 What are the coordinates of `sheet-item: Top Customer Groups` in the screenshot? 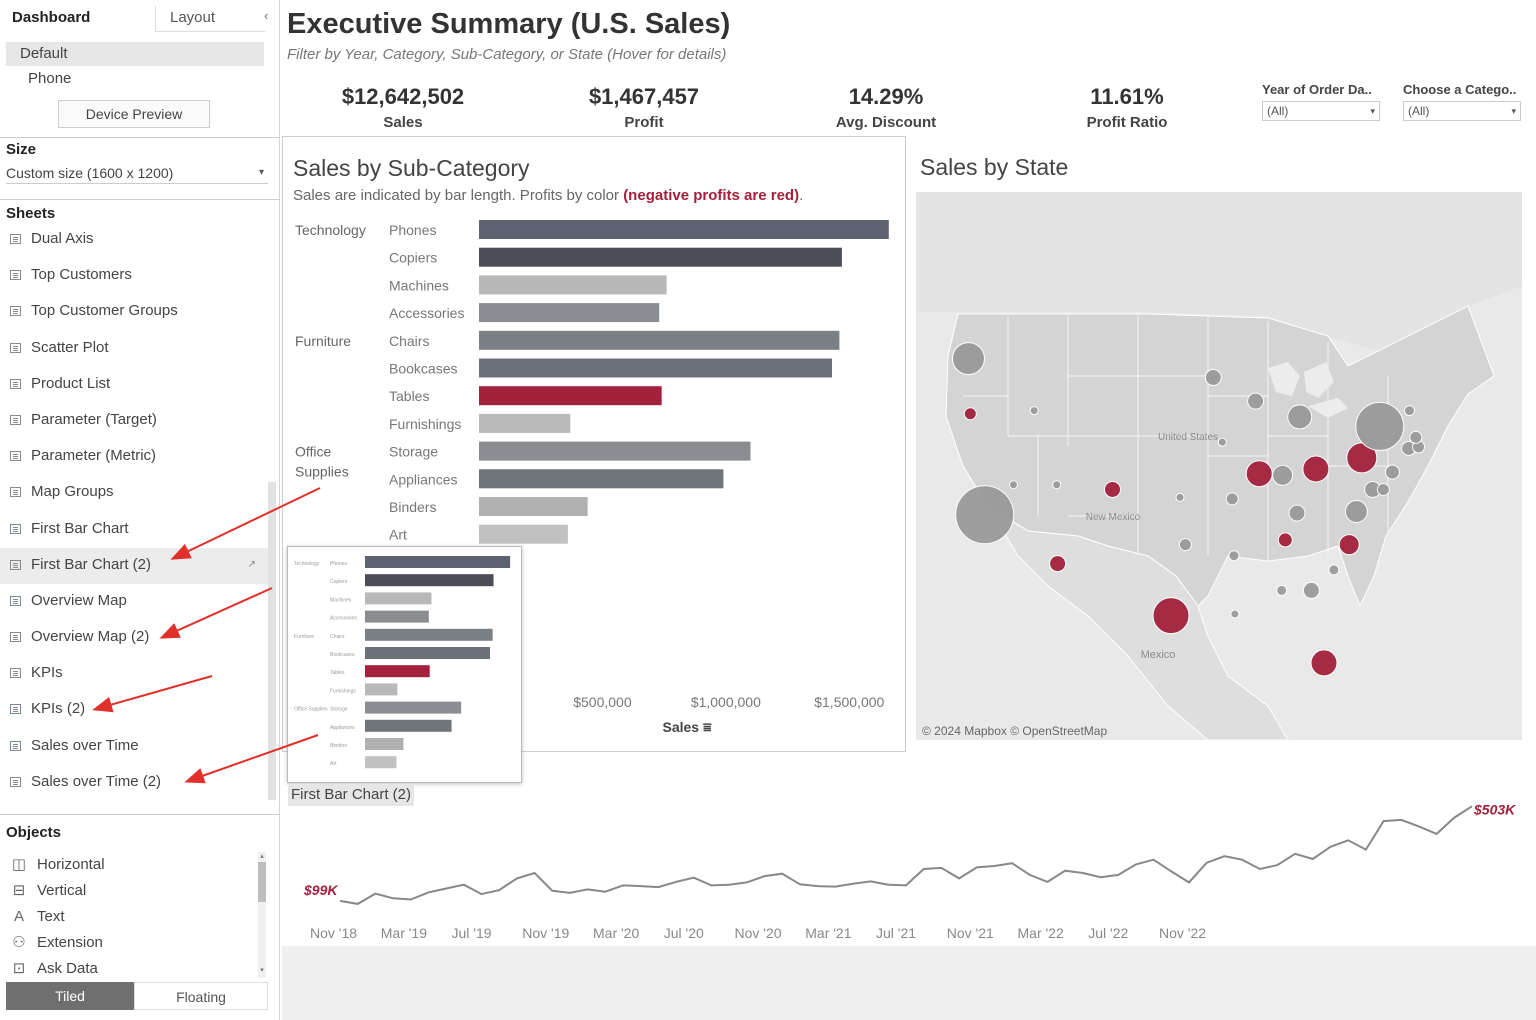 It's located at (134, 312).